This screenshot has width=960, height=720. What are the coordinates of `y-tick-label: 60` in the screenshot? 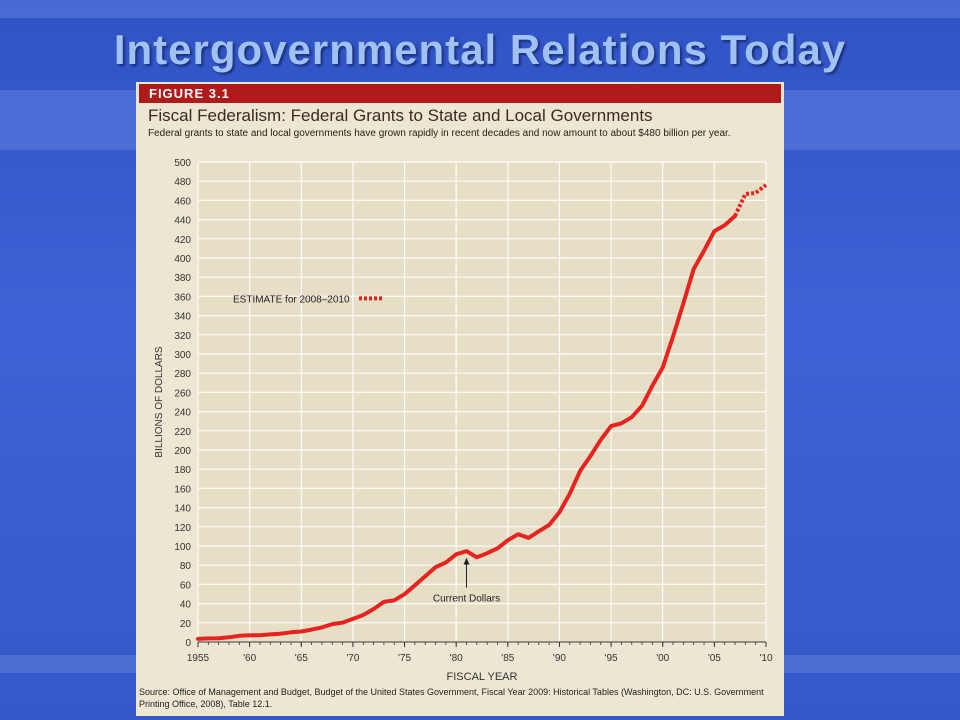 It's located at (186, 585).